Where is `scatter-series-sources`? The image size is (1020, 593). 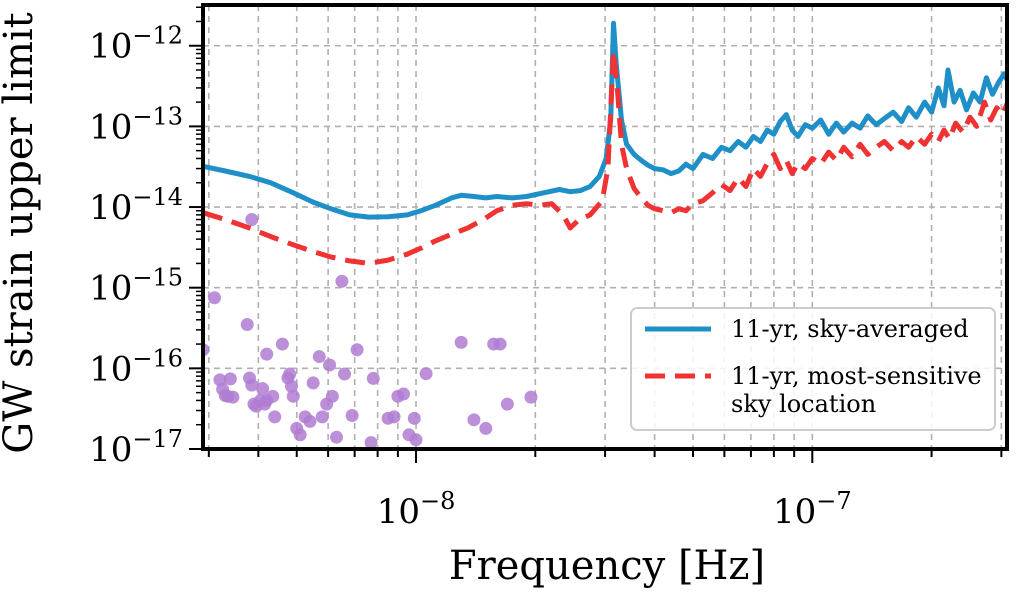 scatter-series-sources is located at coordinates (370, 331).